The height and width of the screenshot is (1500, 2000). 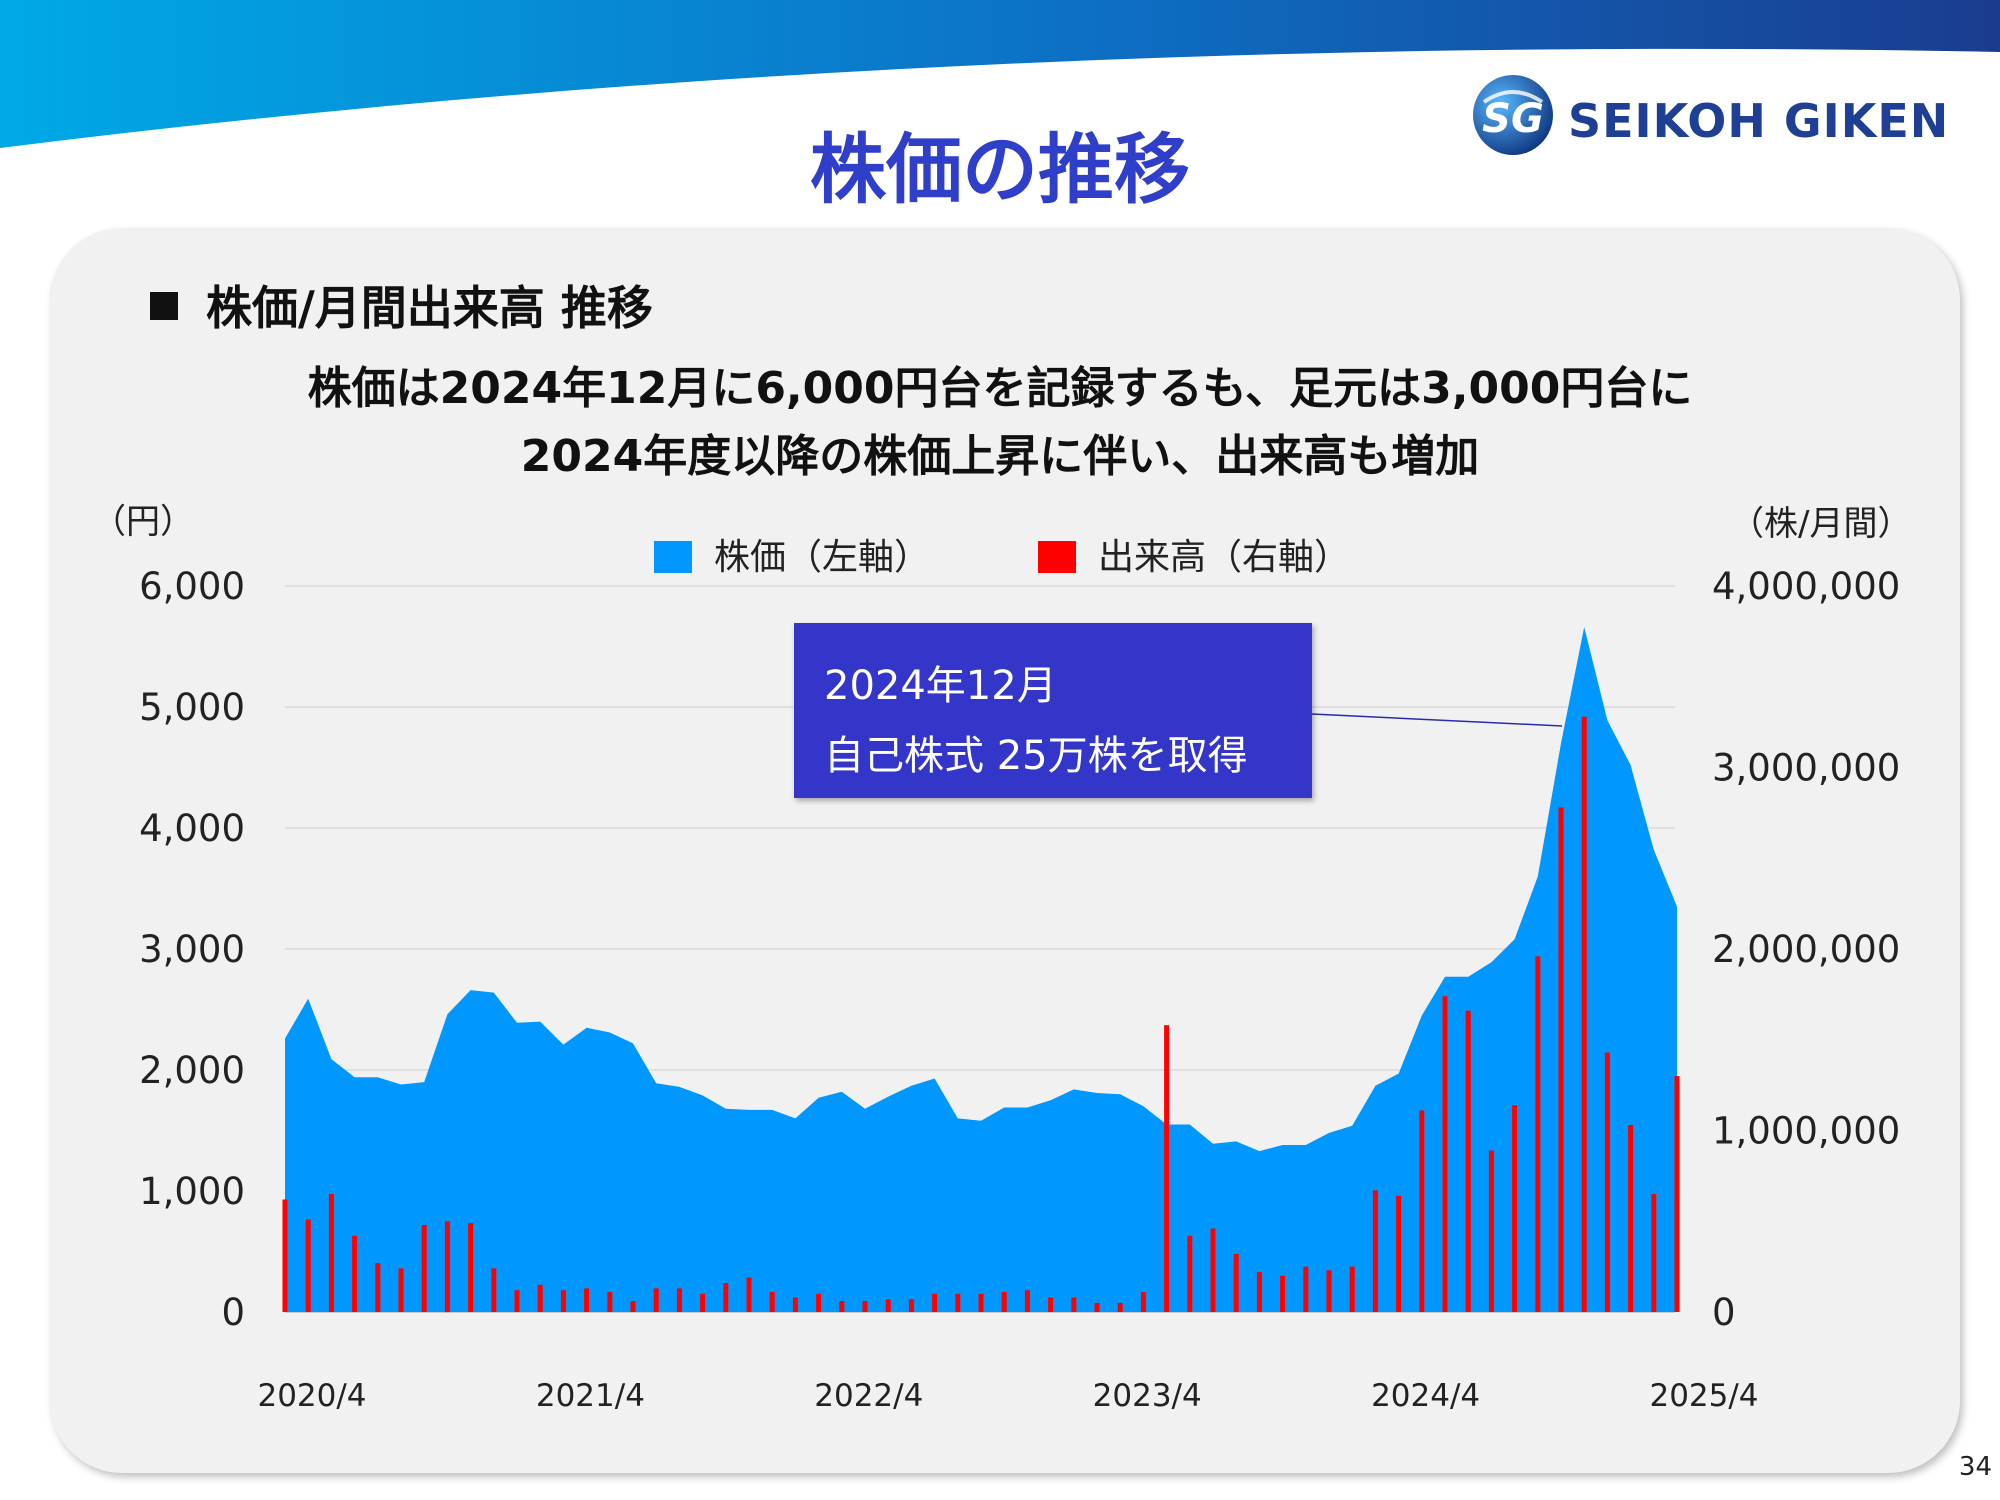 What do you see at coordinates (192, 1070) in the screenshot?
I see `left-axis-tick-label: 2,000` at bounding box center [192, 1070].